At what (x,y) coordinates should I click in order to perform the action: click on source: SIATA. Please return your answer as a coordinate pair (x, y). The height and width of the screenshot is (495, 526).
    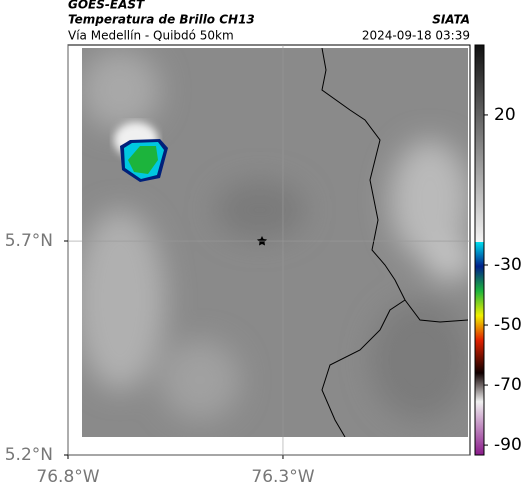
    Looking at the image, I should click on (451, 20).